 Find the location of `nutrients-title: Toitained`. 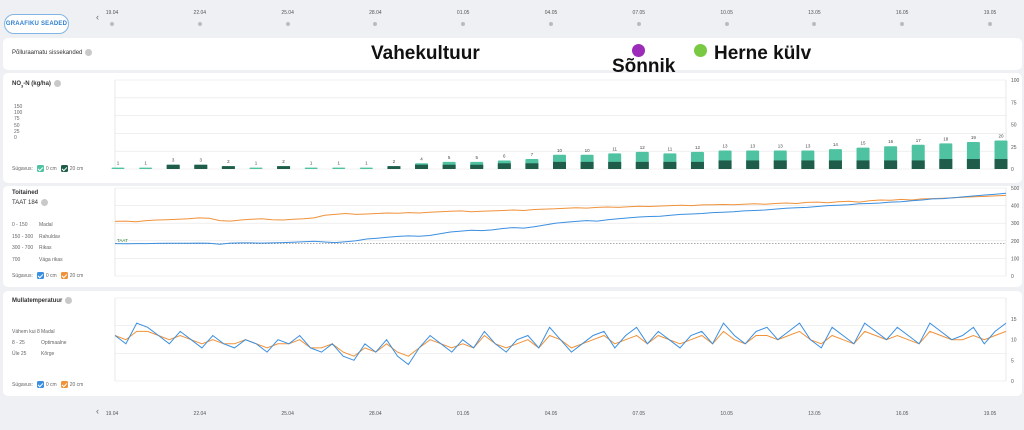

nutrients-title: Toitained is located at coordinates (25, 193).